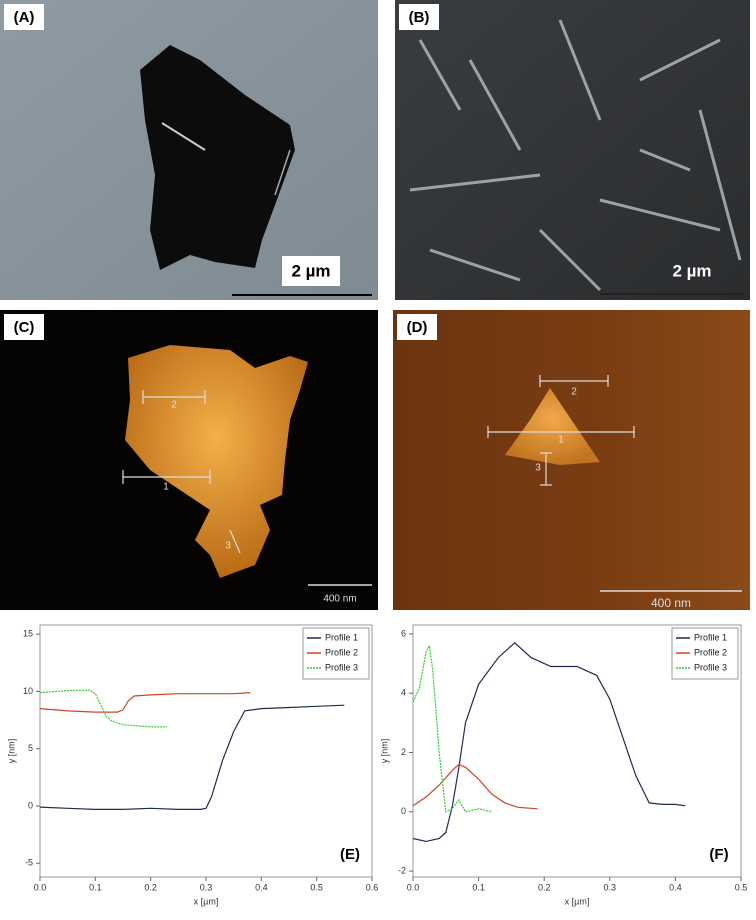 The image size is (756, 920). I want to click on panel-label: (F), so click(718, 854).